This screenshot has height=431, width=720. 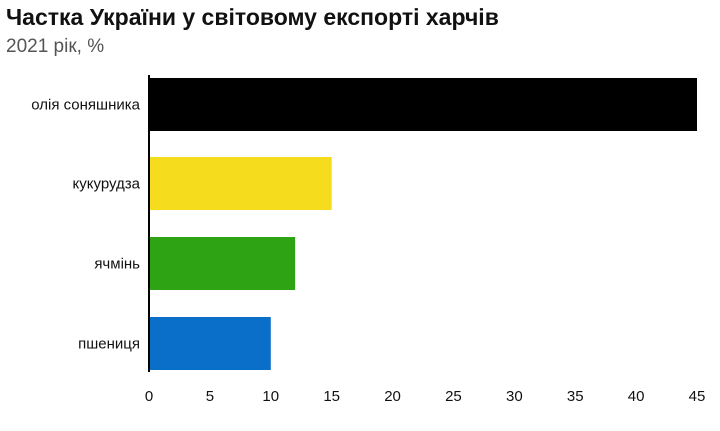 I want to click on chart-subtitle: 2021 рік, %, so click(x=55, y=46).